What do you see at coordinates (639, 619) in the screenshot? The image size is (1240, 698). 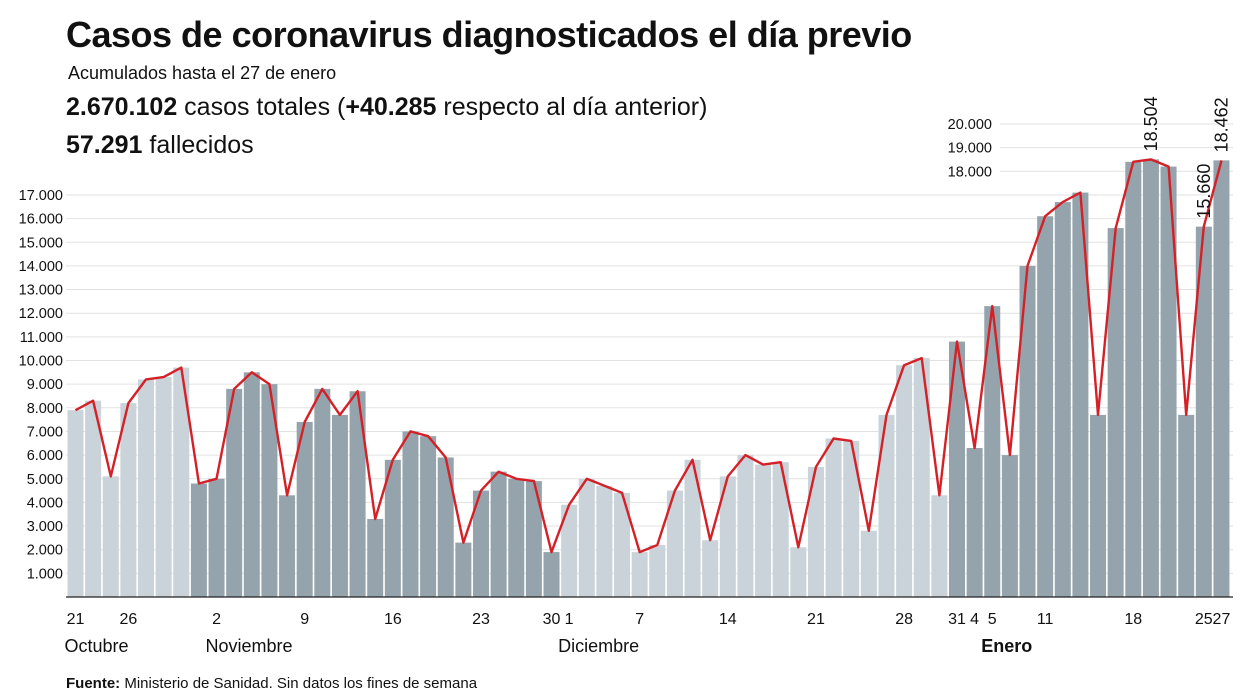 I see `x-tick-label: 7` at bounding box center [639, 619].